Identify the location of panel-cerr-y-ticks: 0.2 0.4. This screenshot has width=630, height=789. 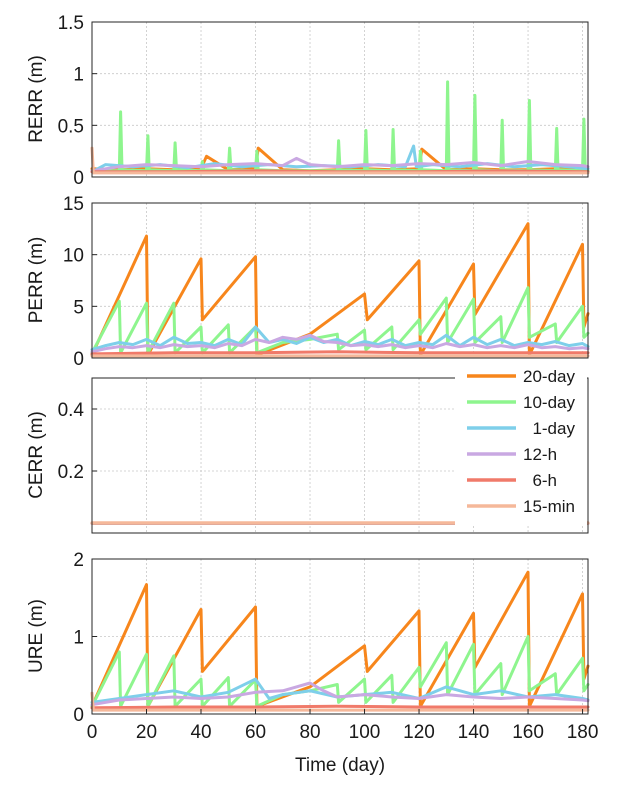
(77, 441).